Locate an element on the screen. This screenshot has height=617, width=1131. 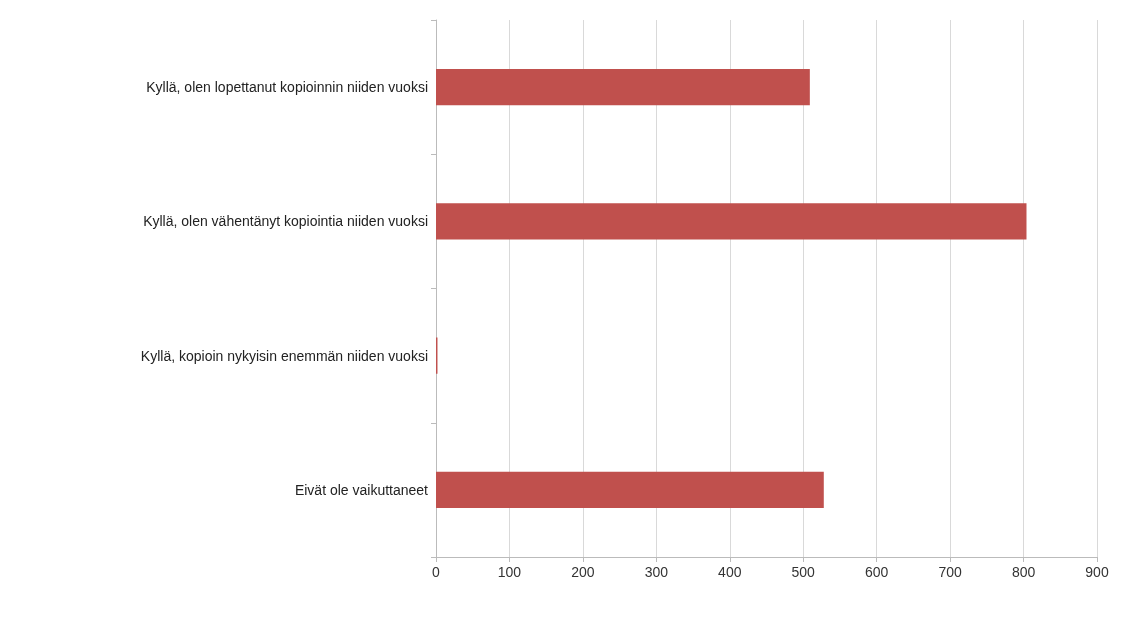
x-tick-label: 300 is located at coordinates (656, 572).